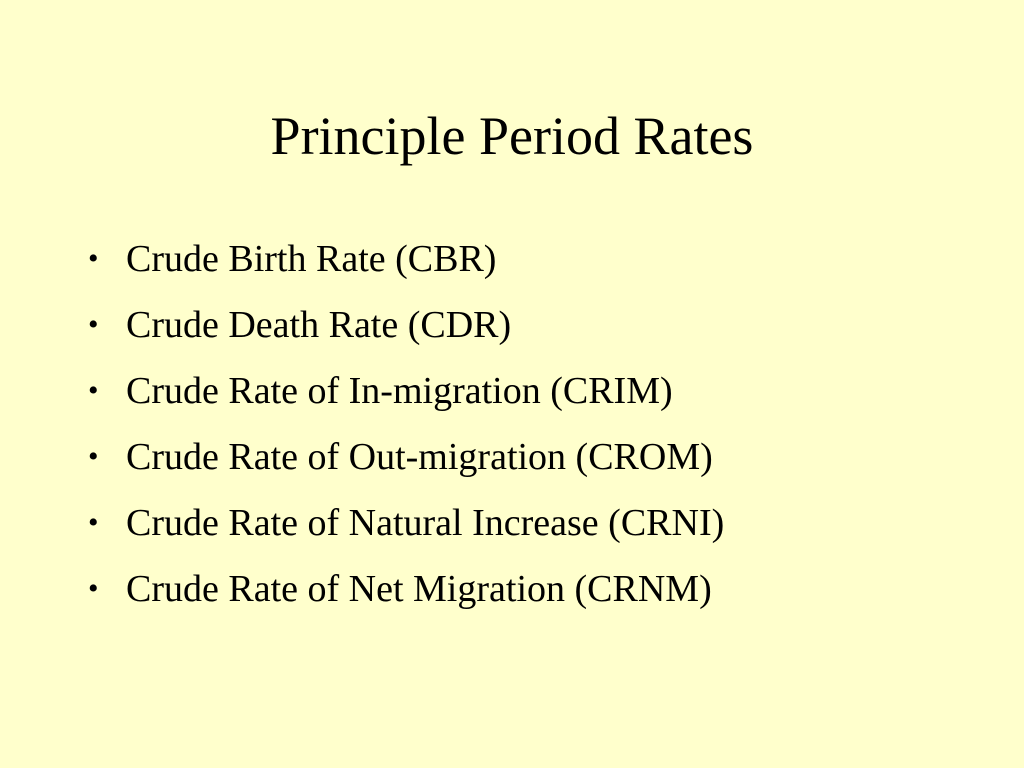 The height and width of the screenshot is (768, 1024). I want to click on bullet-text: Crude Rate of Natural Increase (CRNI), so click(425, 523).